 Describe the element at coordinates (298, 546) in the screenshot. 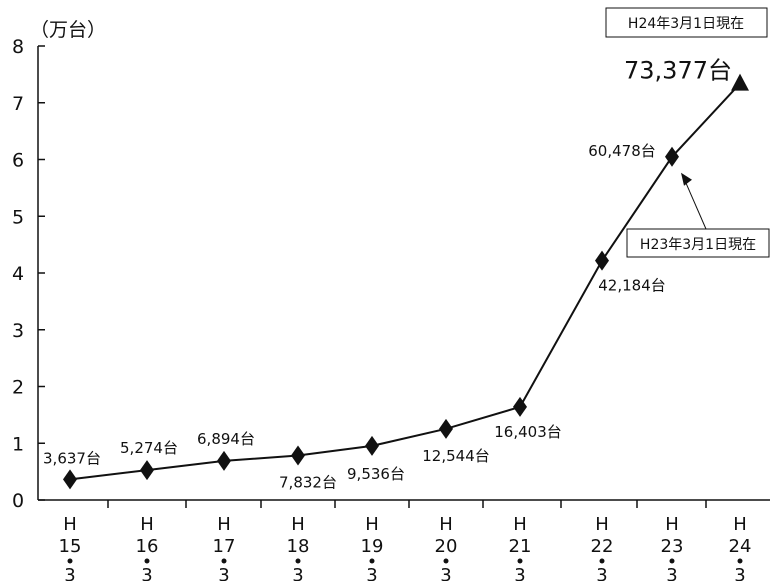

I see `x-tick-label-year: 18` at that location.